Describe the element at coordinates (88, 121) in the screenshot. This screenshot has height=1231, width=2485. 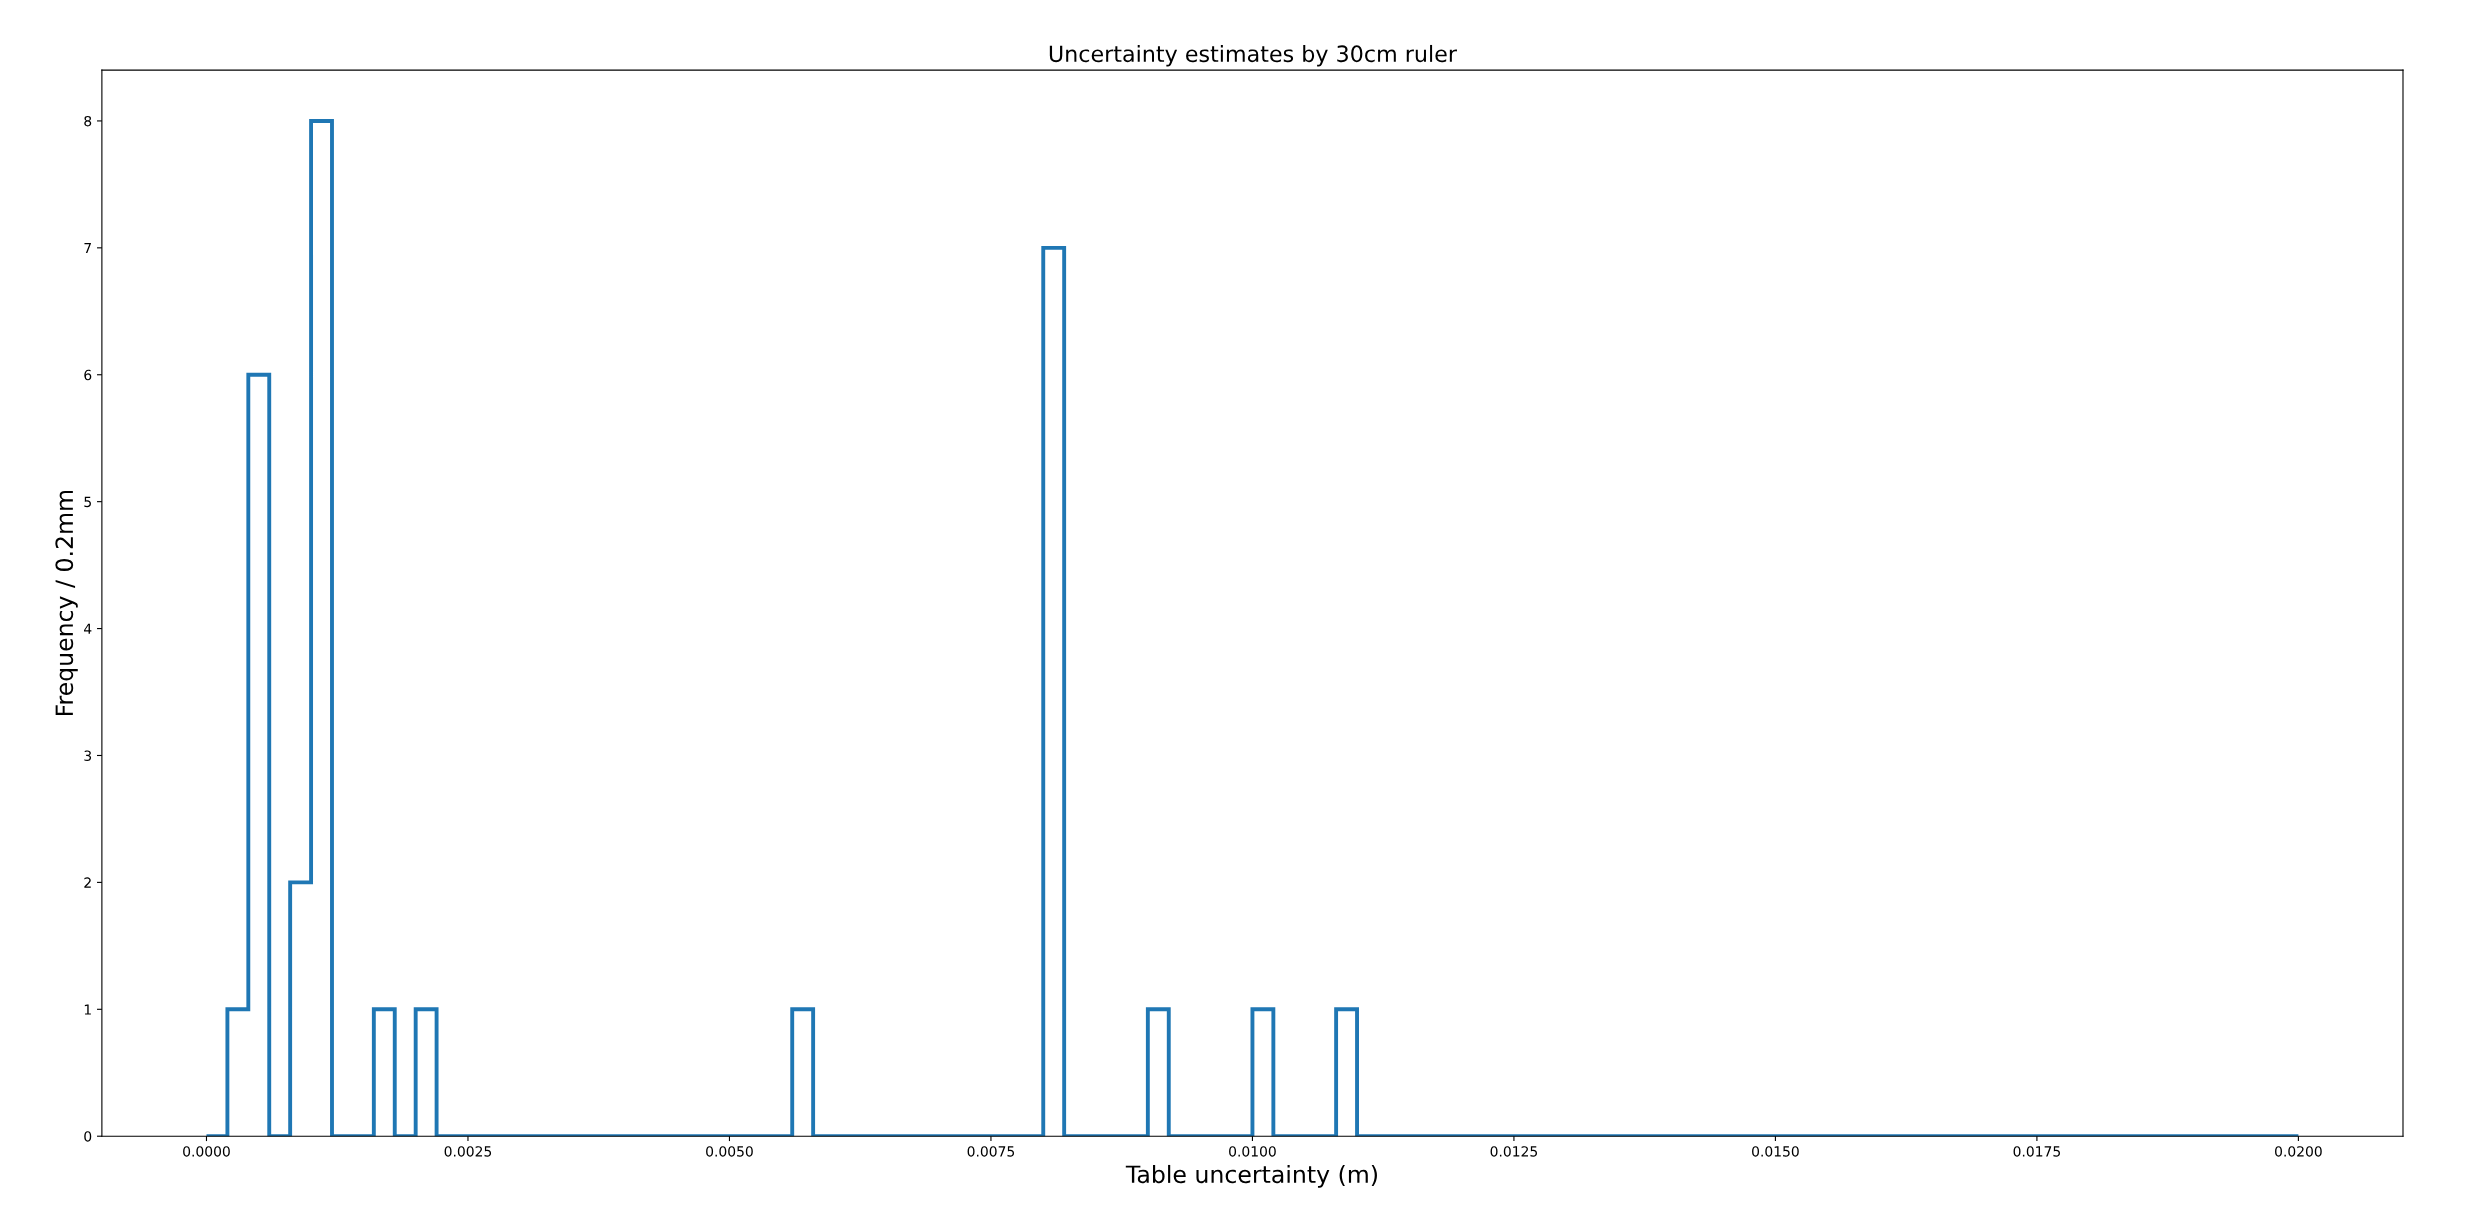
I see `y-tick-label: 8` at that location.